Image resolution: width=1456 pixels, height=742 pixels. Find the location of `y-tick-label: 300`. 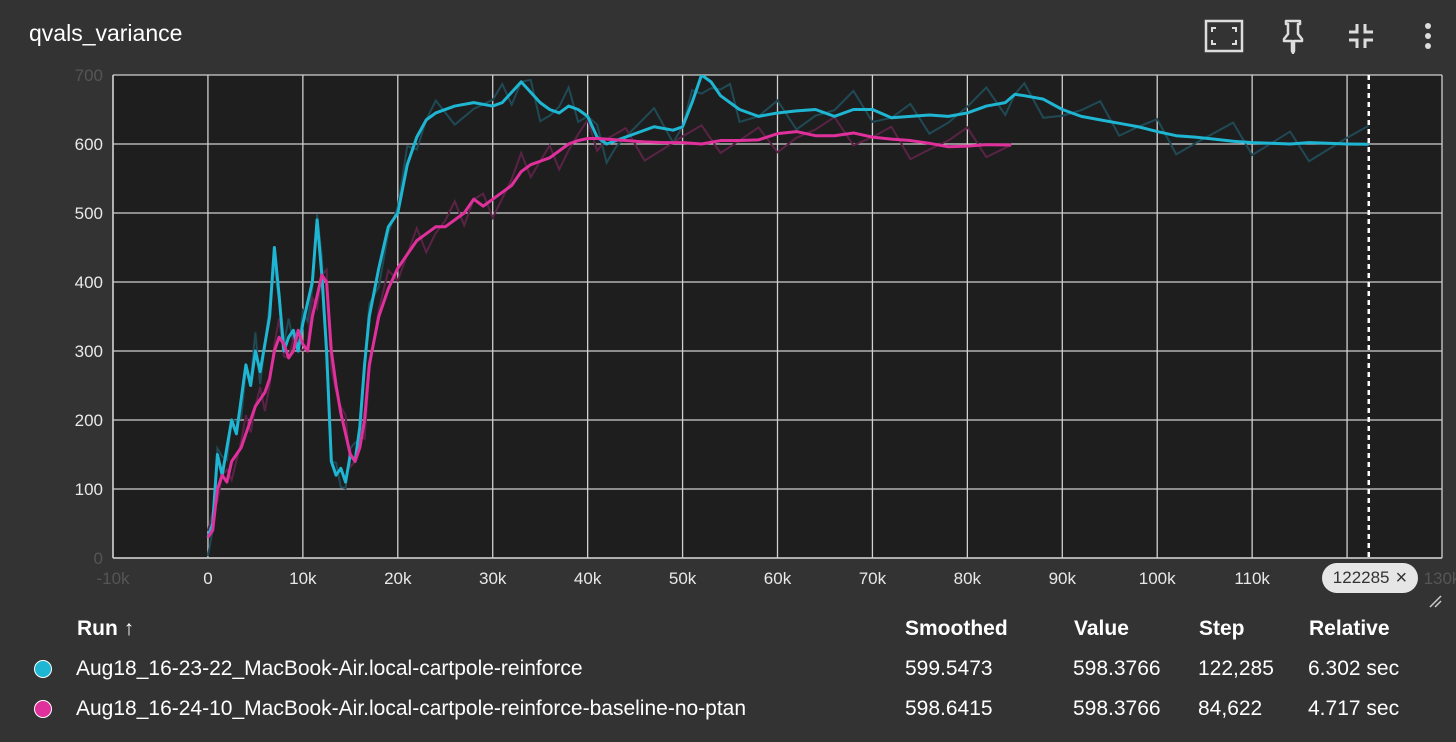

y-tick-label: 300 is located at coordinates (89, 351).